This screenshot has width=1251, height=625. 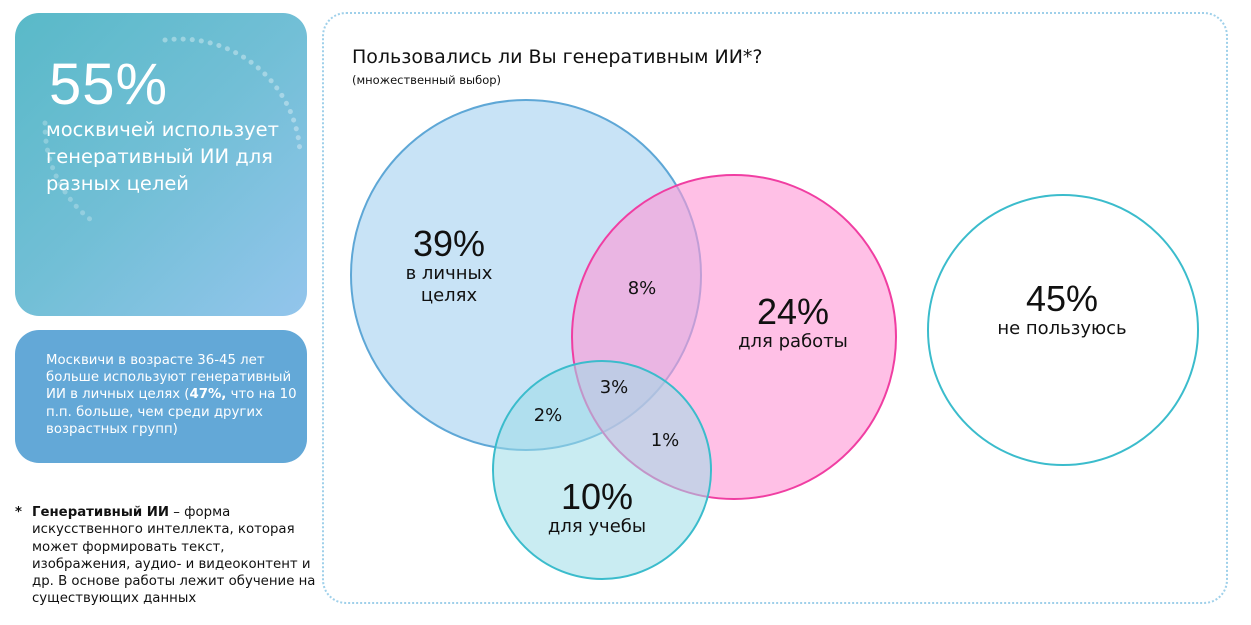 I want to click on circle-study, so click(x=602, y=470).